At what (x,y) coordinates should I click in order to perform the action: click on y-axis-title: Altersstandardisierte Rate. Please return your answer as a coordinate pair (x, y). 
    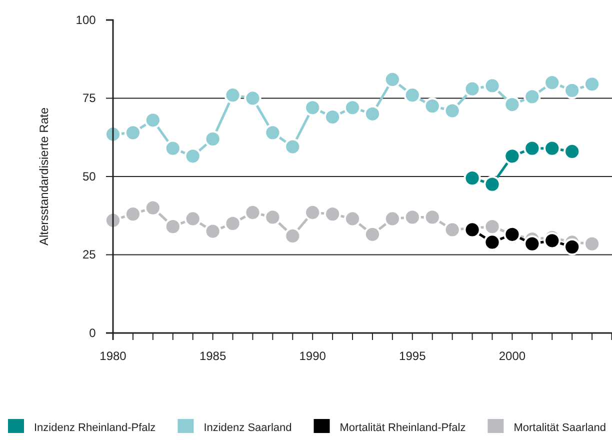
    Looking at the image, I should click on (44, 176).